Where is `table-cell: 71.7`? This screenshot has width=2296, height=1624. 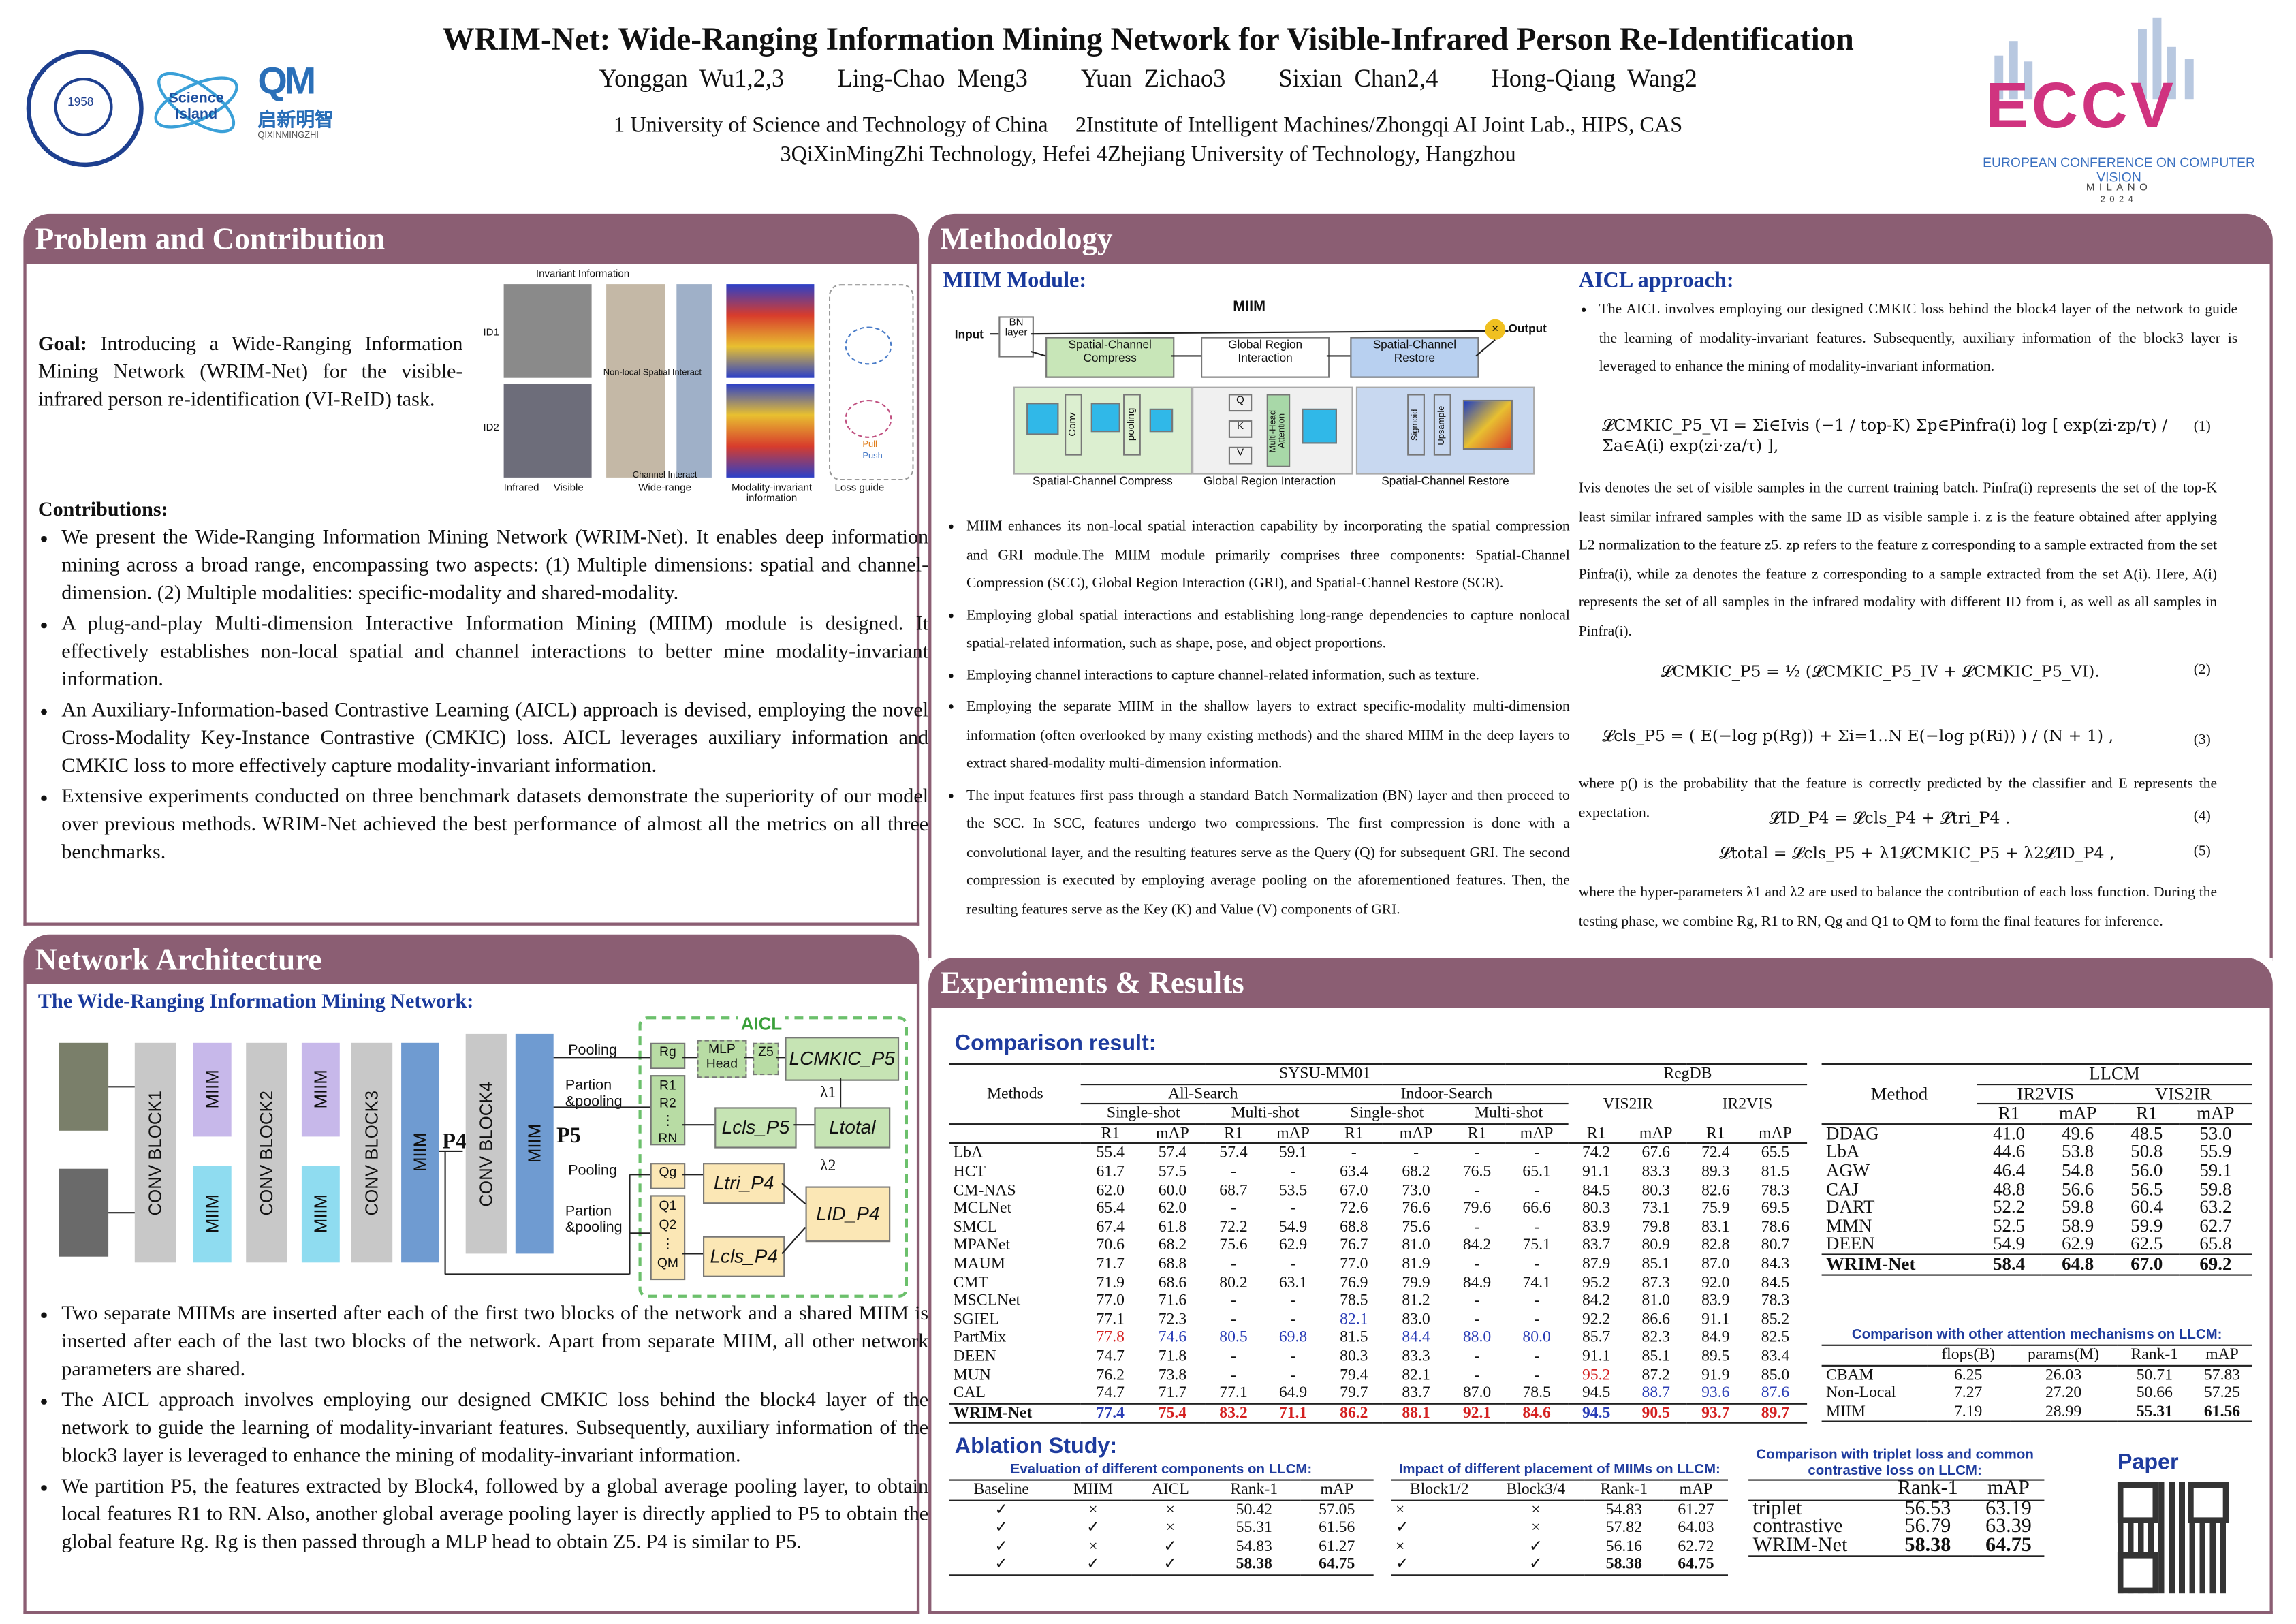 table-cell: 71.7 is located at coordinates (1172, 1393).